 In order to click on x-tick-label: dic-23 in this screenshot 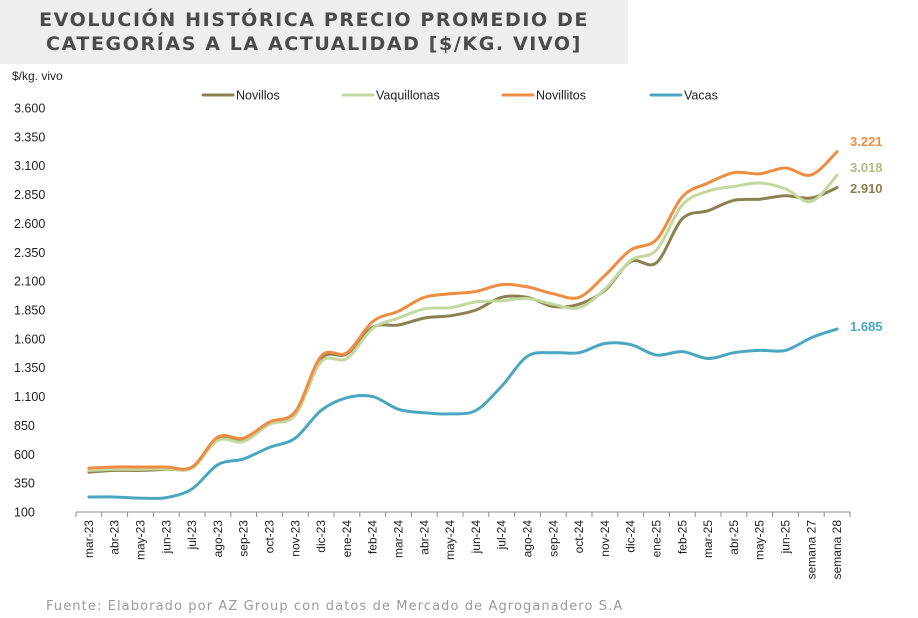, I will do `click(321, 536)`.